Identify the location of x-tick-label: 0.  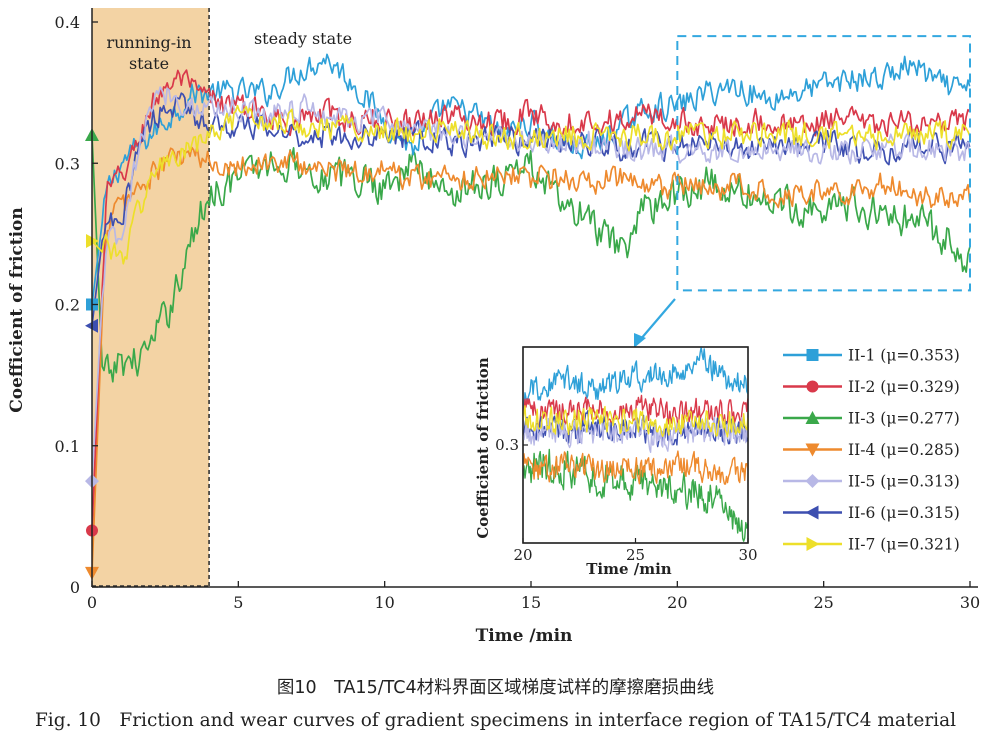
(92, 602).